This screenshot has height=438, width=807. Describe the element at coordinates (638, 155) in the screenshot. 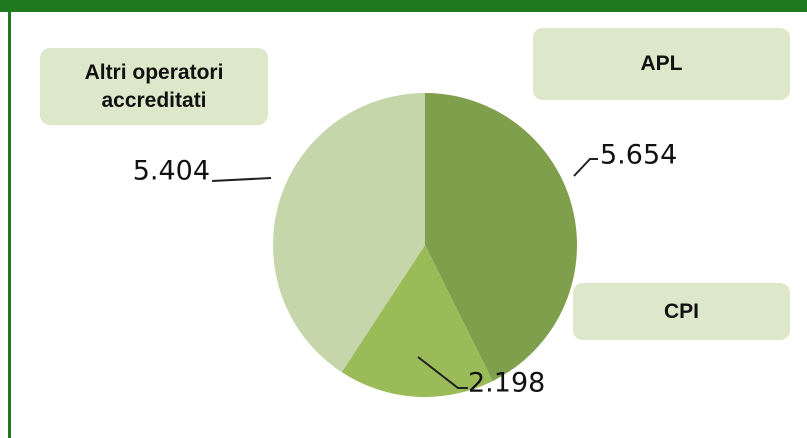

I see `value-label: 5.654` at that location.